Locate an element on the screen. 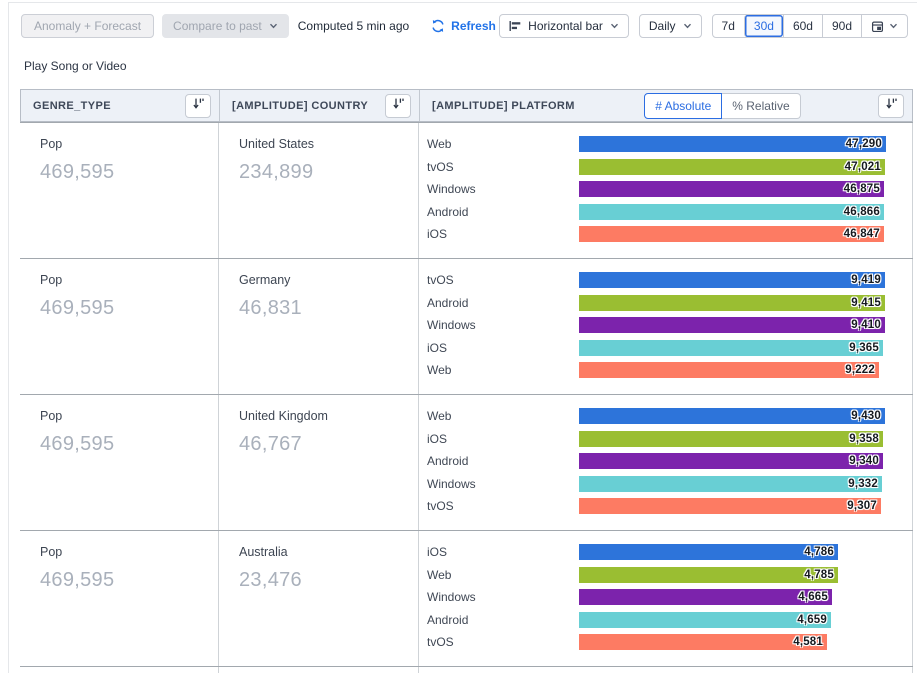 The image size is (917, 673). computed-status-text: Computed 5 min ago is located at coordinates (353, 26).